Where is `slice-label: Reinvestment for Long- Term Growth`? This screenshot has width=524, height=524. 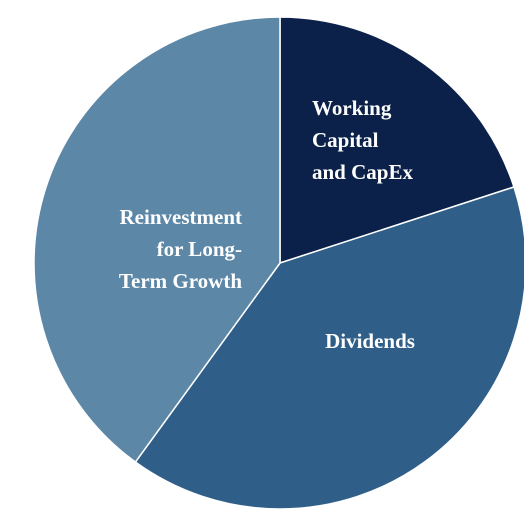
slice-label: Reinvestment for Long- Term Growth is located at coordinates (180, 249).